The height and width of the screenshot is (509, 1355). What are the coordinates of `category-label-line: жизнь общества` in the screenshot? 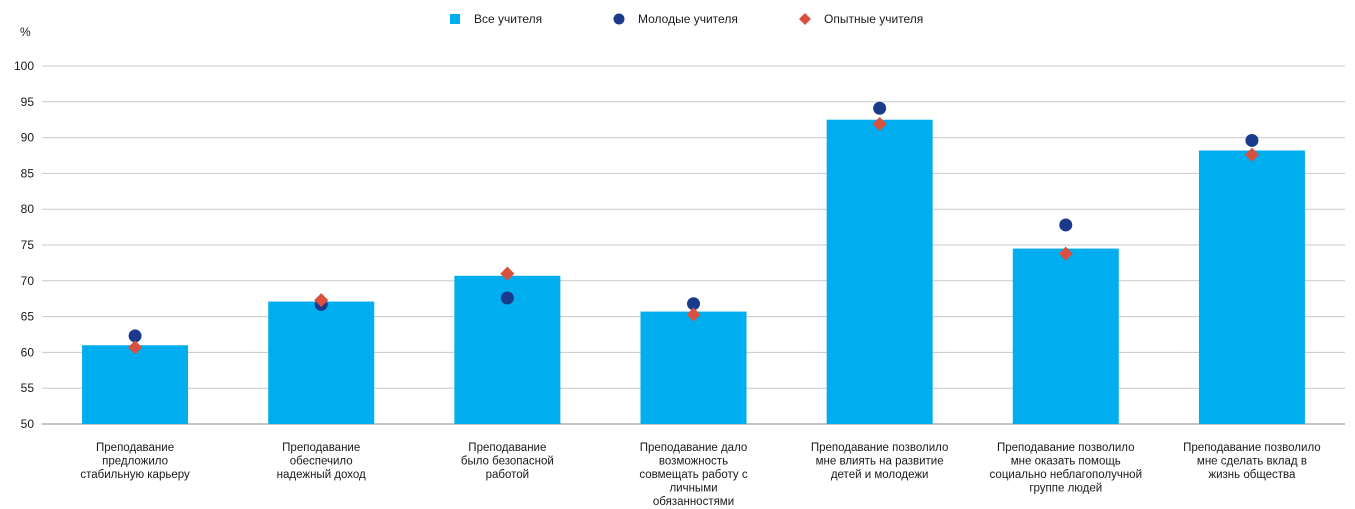 It's located at (1252, 475).